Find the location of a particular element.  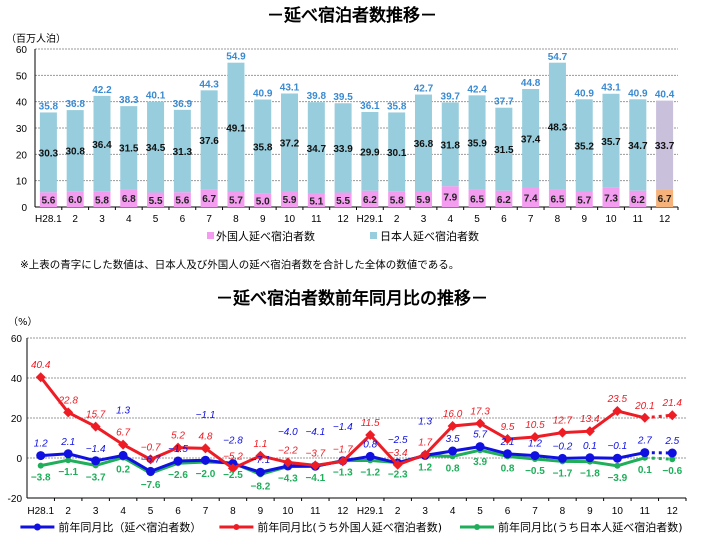

y-tick-label: 10 is located at coordinates (22, 182).